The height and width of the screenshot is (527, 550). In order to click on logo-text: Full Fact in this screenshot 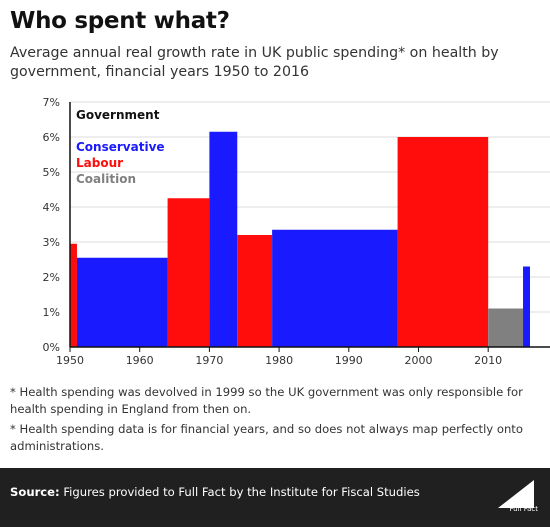, I will do `click(523, 509)`.